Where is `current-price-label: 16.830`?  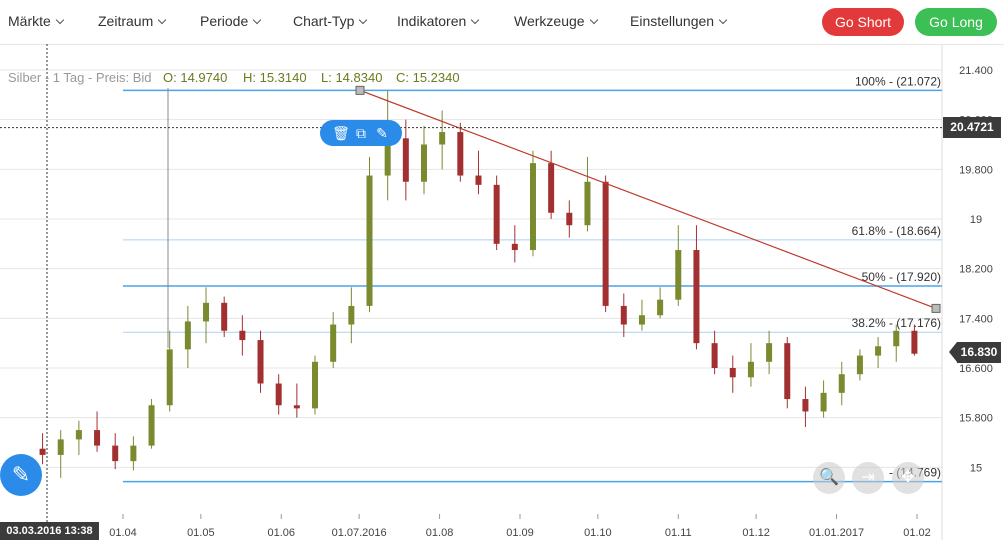
current-price-label: 16.830 is located at coordinates (975, 352).